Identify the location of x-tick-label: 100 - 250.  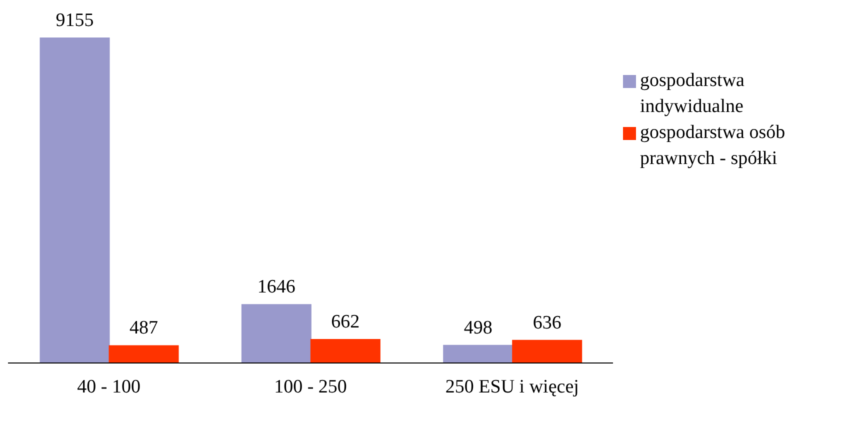
(310, 387).